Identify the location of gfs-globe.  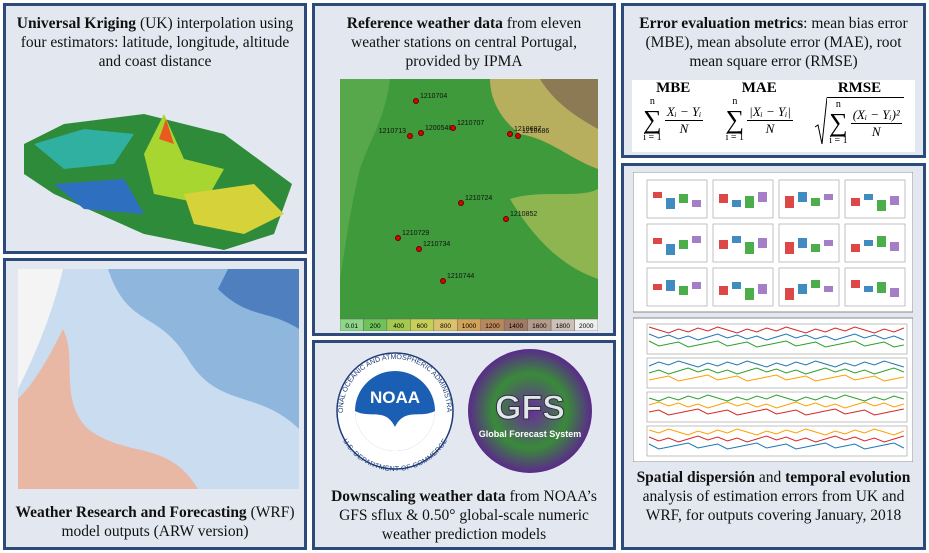
(530, 411).